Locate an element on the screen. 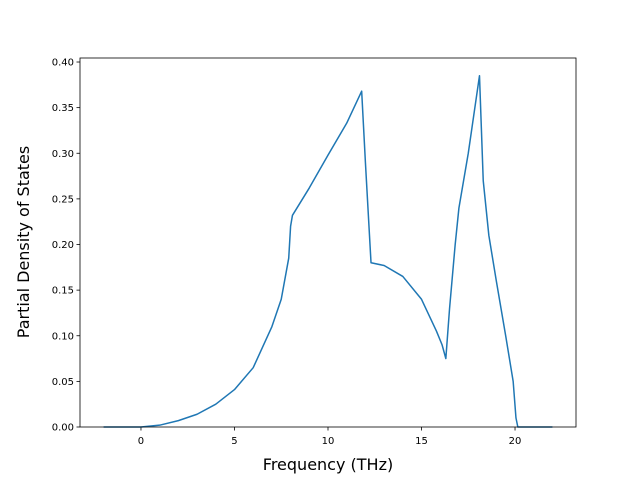 The width and height of the screenshot is (640, 480). x-axis-label: Frequency (THz) is located at coordinates (328, 464).